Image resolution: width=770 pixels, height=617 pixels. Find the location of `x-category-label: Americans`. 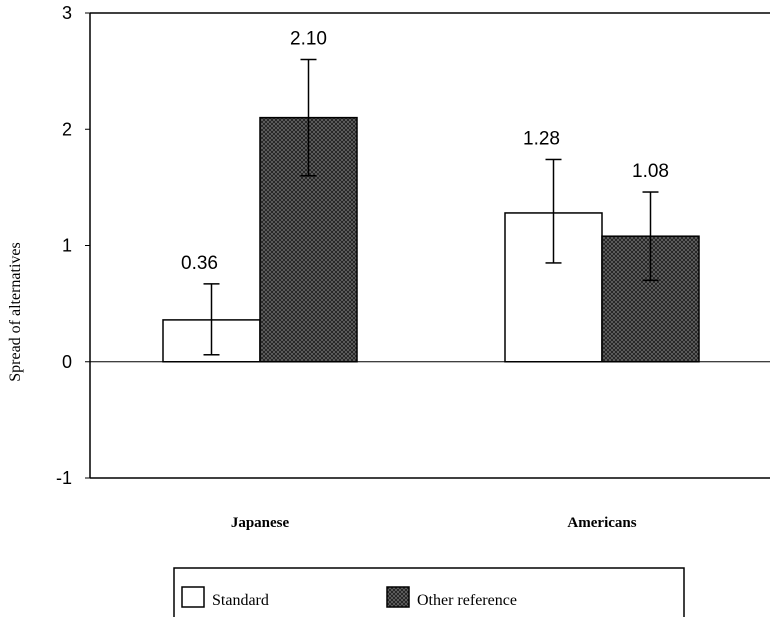

x-category-label: Americans is located at coordinates (601, 523).